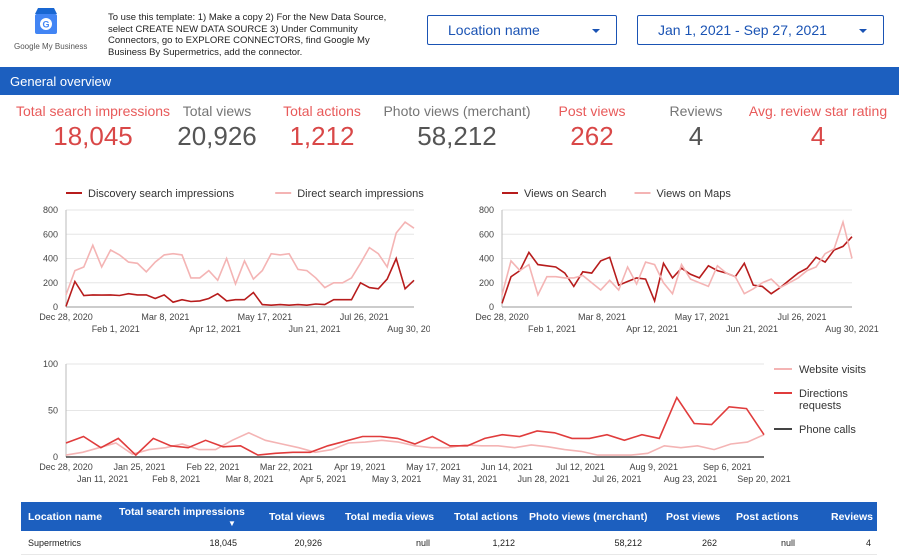  What do you see at coordinates (364, 317) in the screenshot?
I see `x-tick-label: Jul 26, 2021` at bounding box center [364, 317].